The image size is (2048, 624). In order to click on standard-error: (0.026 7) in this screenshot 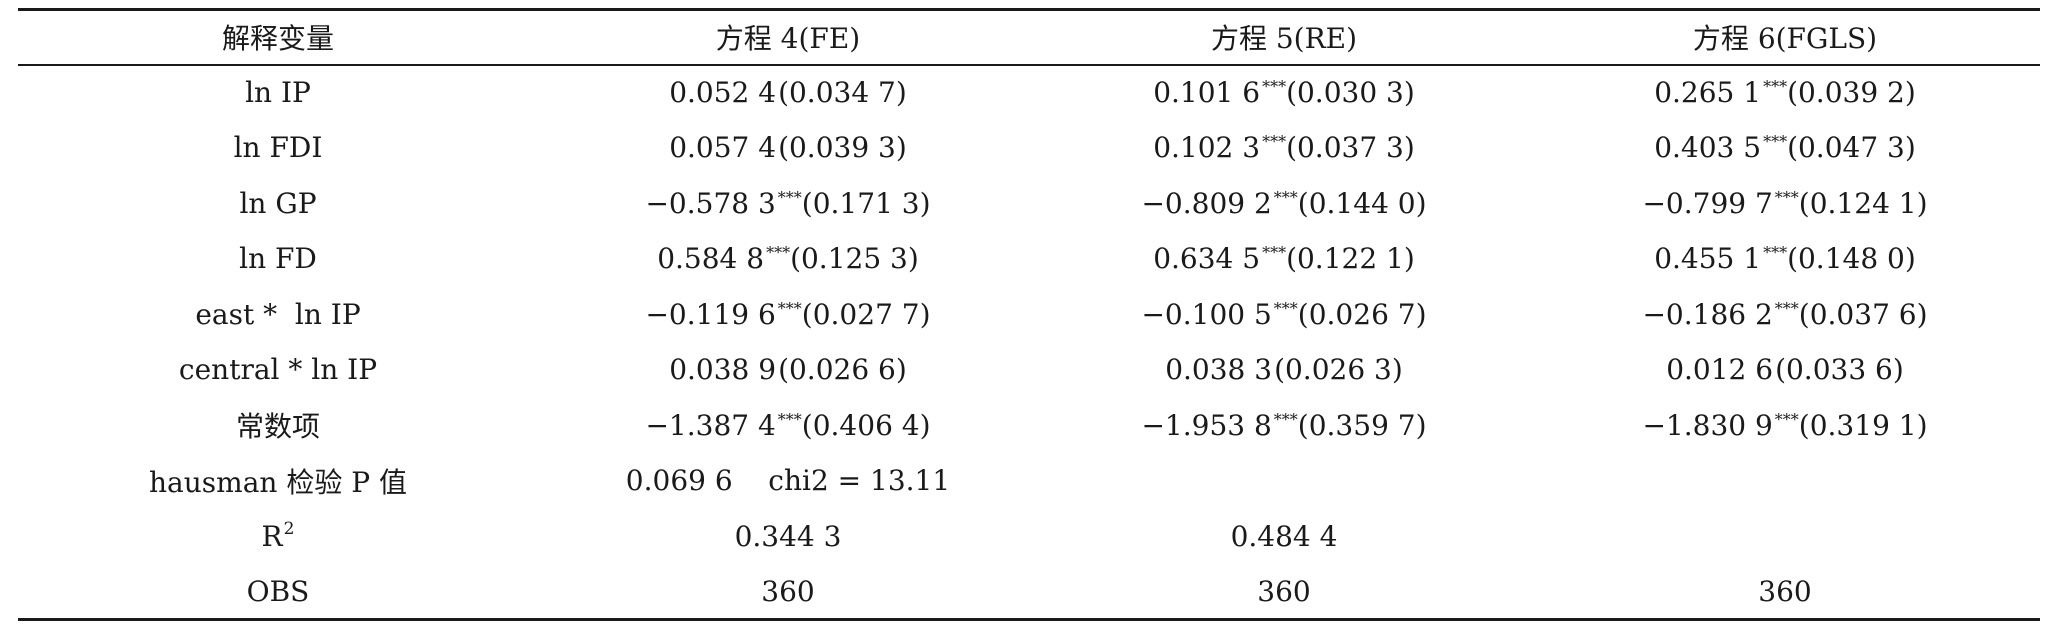, I will do `click(1362, 314)`.